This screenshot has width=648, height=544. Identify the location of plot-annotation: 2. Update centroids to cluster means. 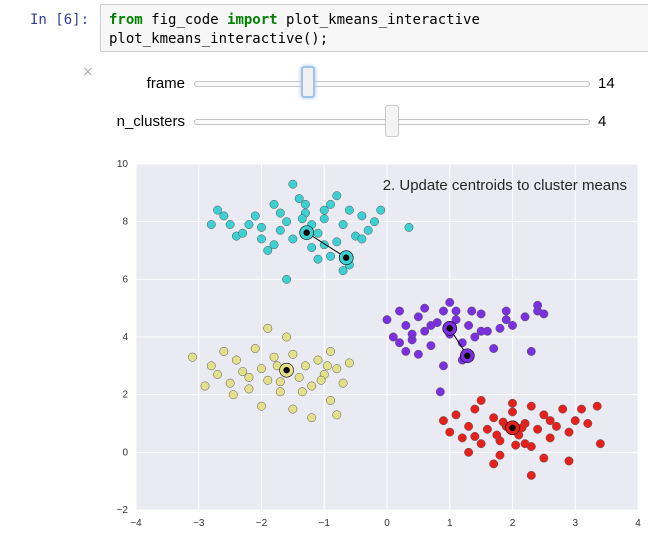
(505, 185).